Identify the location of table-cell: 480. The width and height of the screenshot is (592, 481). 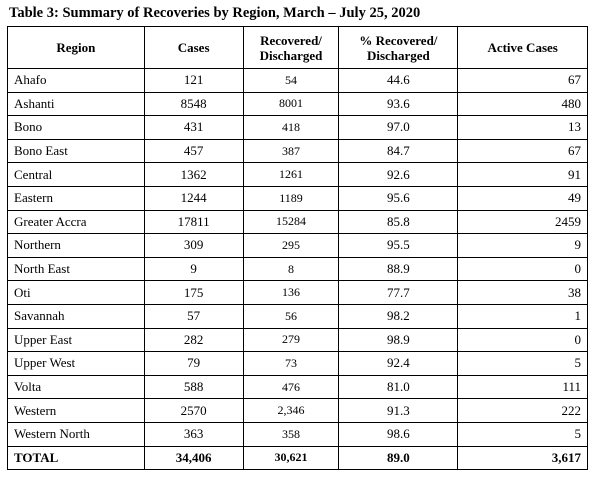
(522, 104).